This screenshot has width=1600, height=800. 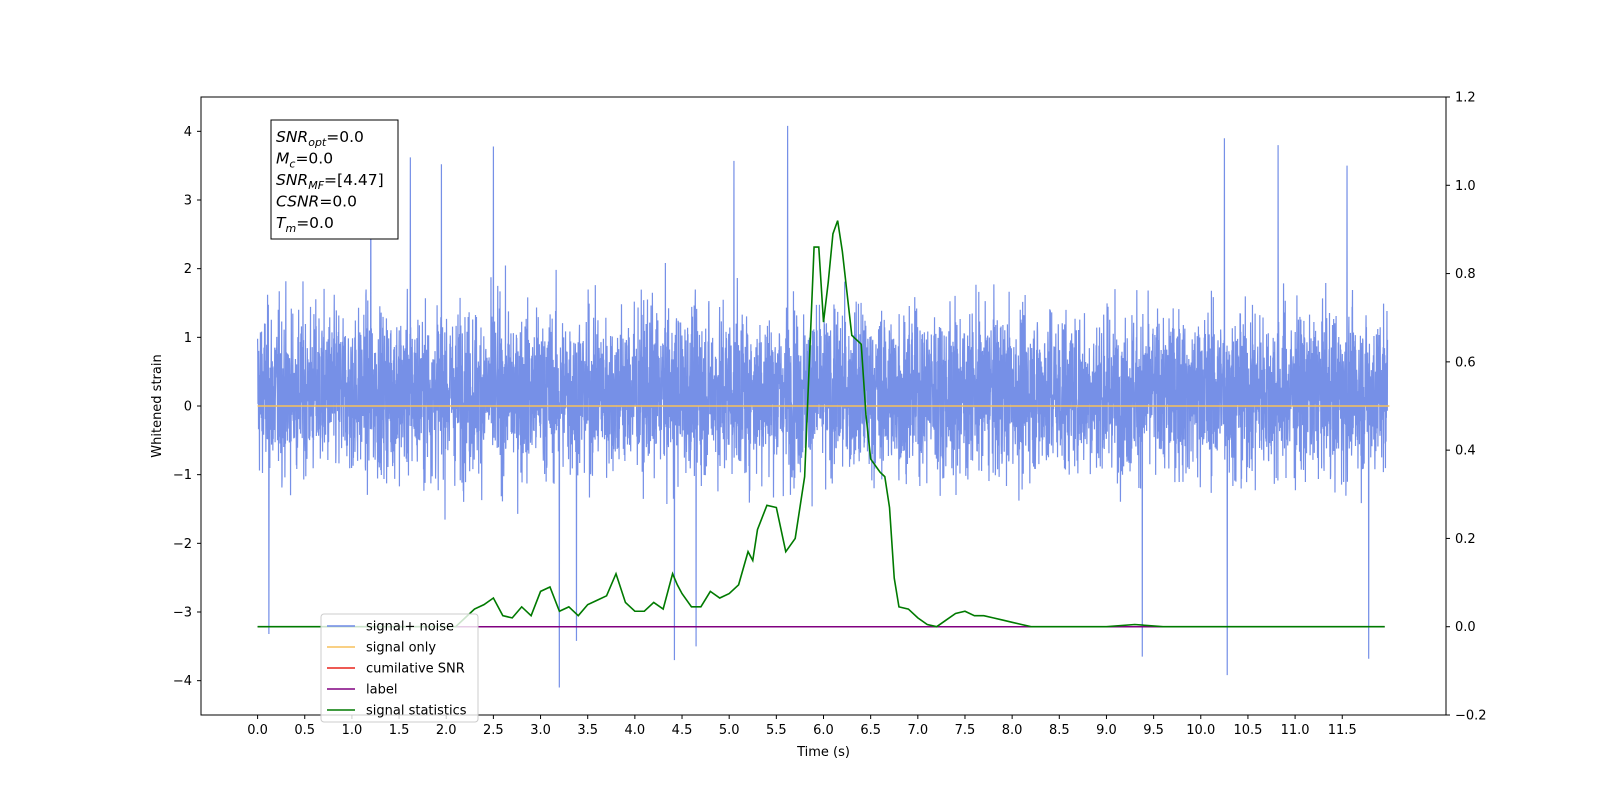 I want to click on x-tick-label: 7.5, so click(x=965, y=730).